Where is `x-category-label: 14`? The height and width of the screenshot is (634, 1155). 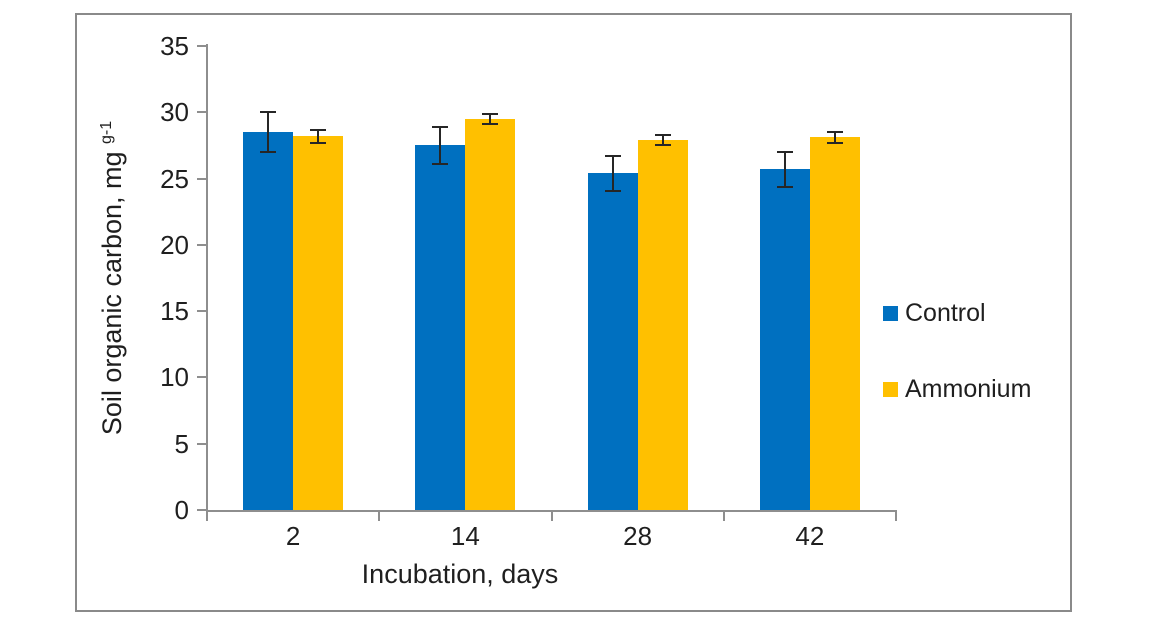 x-category-label: 14 is located at coordinates (465, 536).